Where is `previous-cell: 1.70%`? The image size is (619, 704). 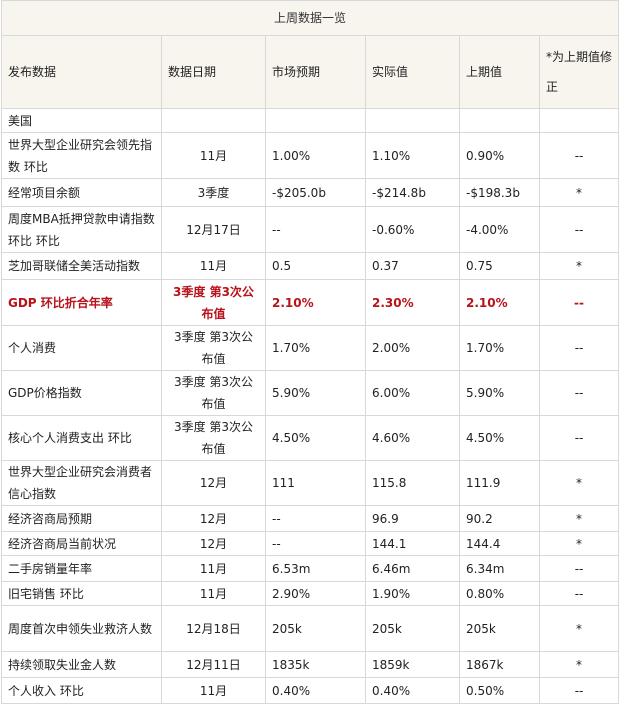
previous-cell: 1.70% is located at coordinates (499, 348).